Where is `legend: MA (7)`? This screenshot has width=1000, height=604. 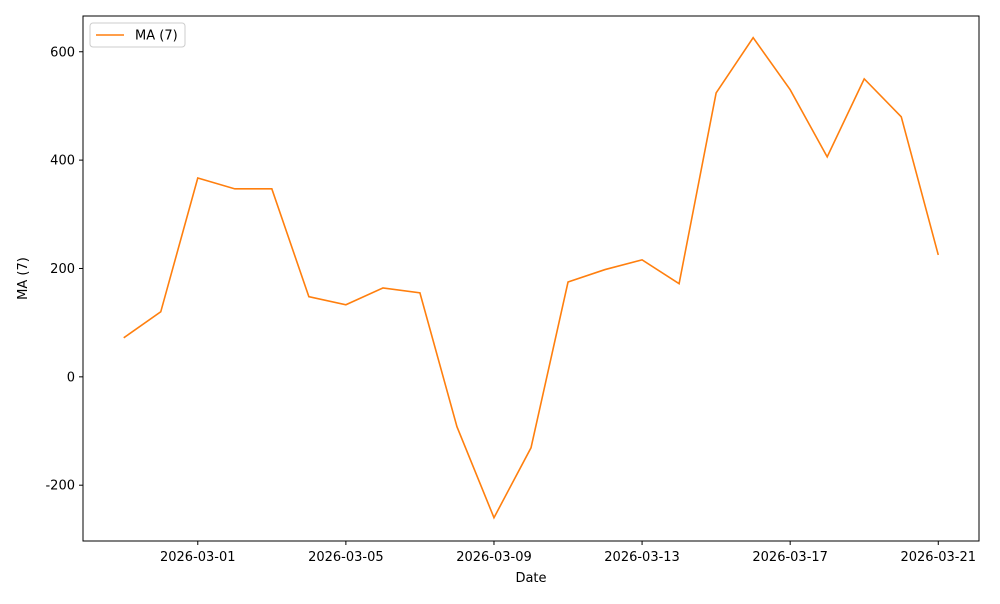
legend: MA (7) is located at coordinates (137, 35).